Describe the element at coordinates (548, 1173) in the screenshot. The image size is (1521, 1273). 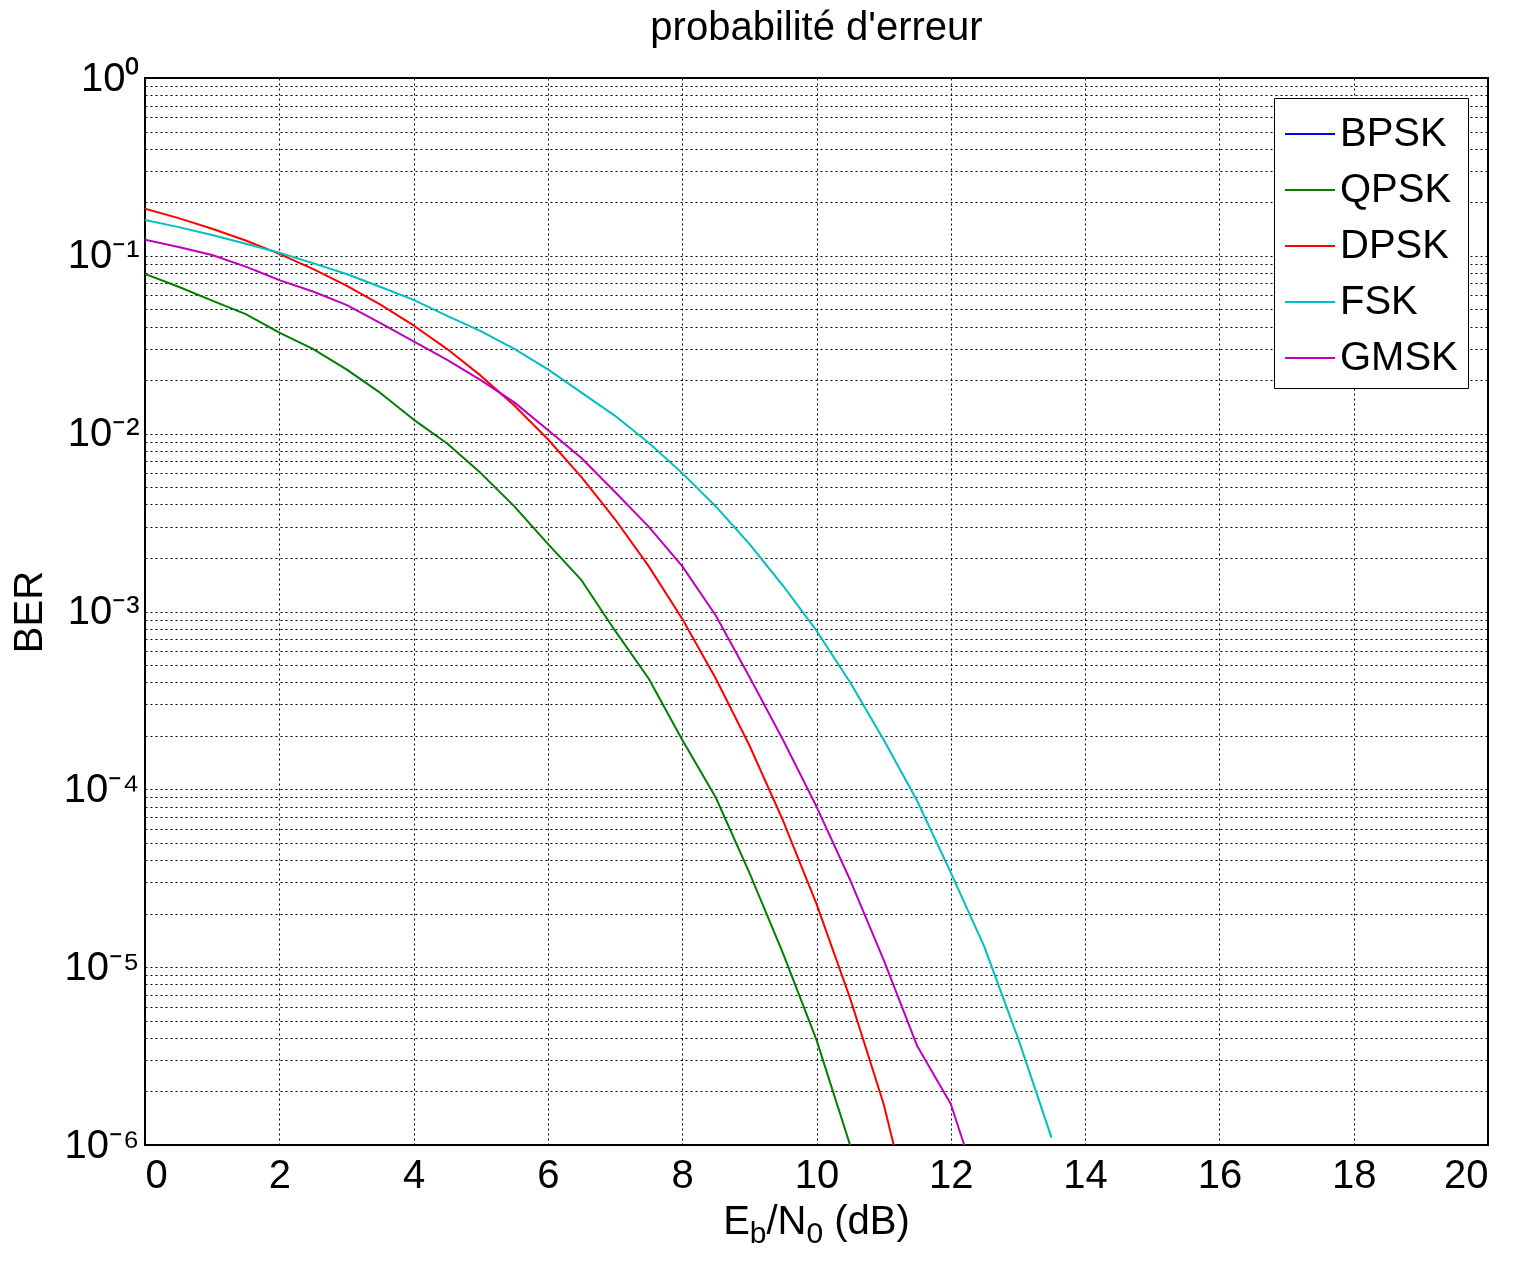
I see `x-tick-label: 6` at that location.